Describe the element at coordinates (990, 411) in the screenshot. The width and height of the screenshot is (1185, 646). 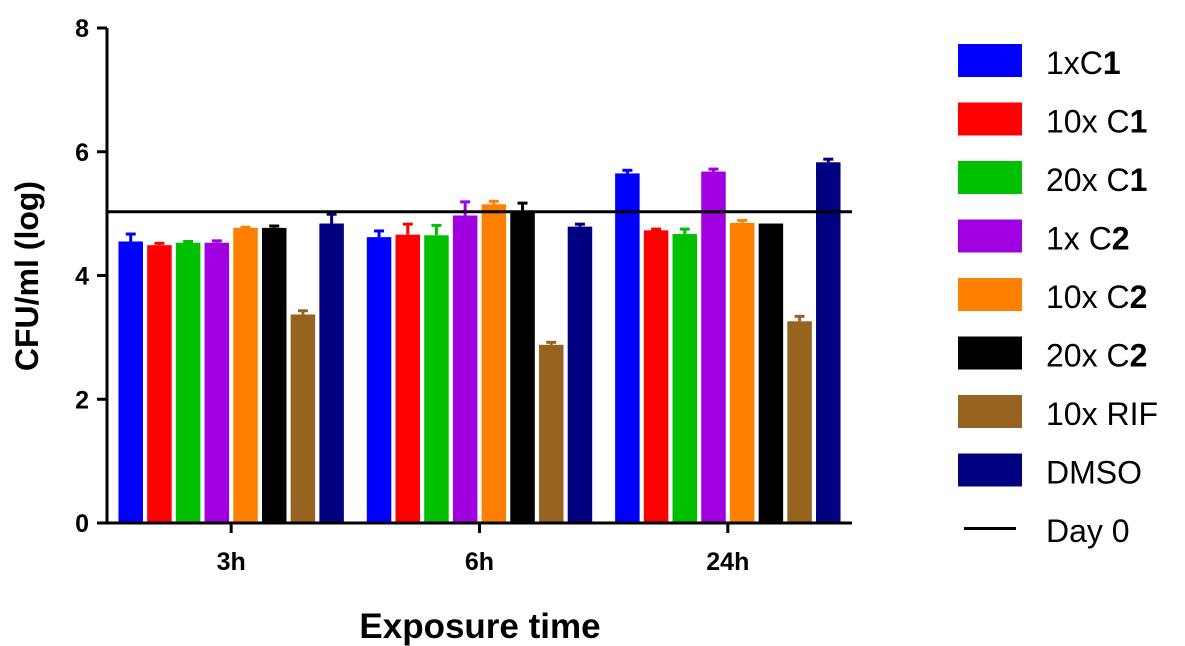
I see `legend-swatch-10x-rif` at that location.